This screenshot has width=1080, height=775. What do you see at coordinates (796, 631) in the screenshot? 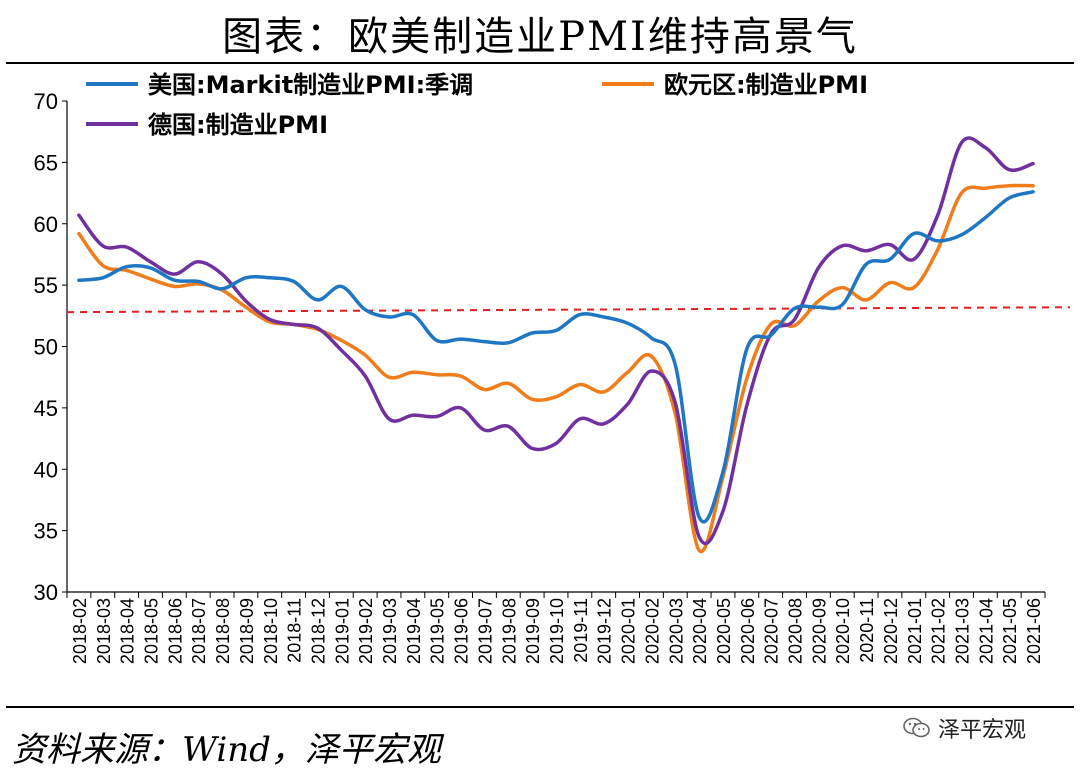
I see `x-tick-label: 2020-08` at bounding box center [796, 631].